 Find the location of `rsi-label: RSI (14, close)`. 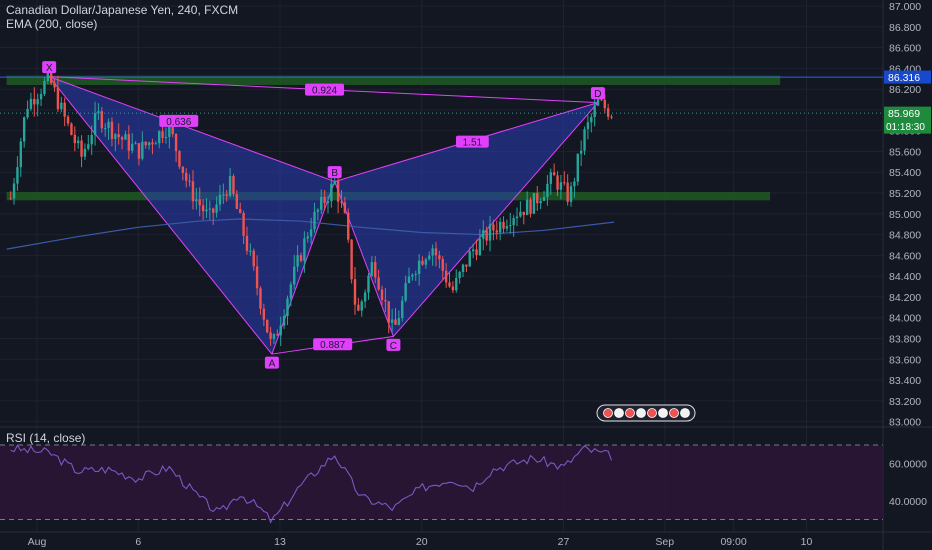

rsi-label: RSI (14, close) is located at coordinates (46, 438).